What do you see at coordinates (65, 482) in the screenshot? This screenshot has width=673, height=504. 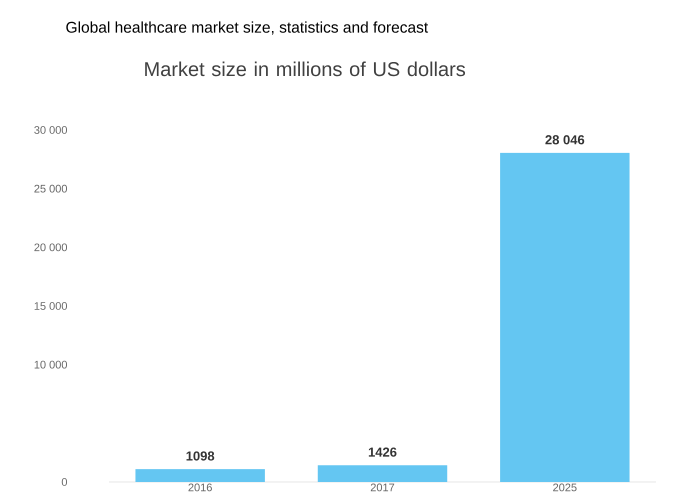 I see `y-tick-label: 0` at bounding box center [65, 482].